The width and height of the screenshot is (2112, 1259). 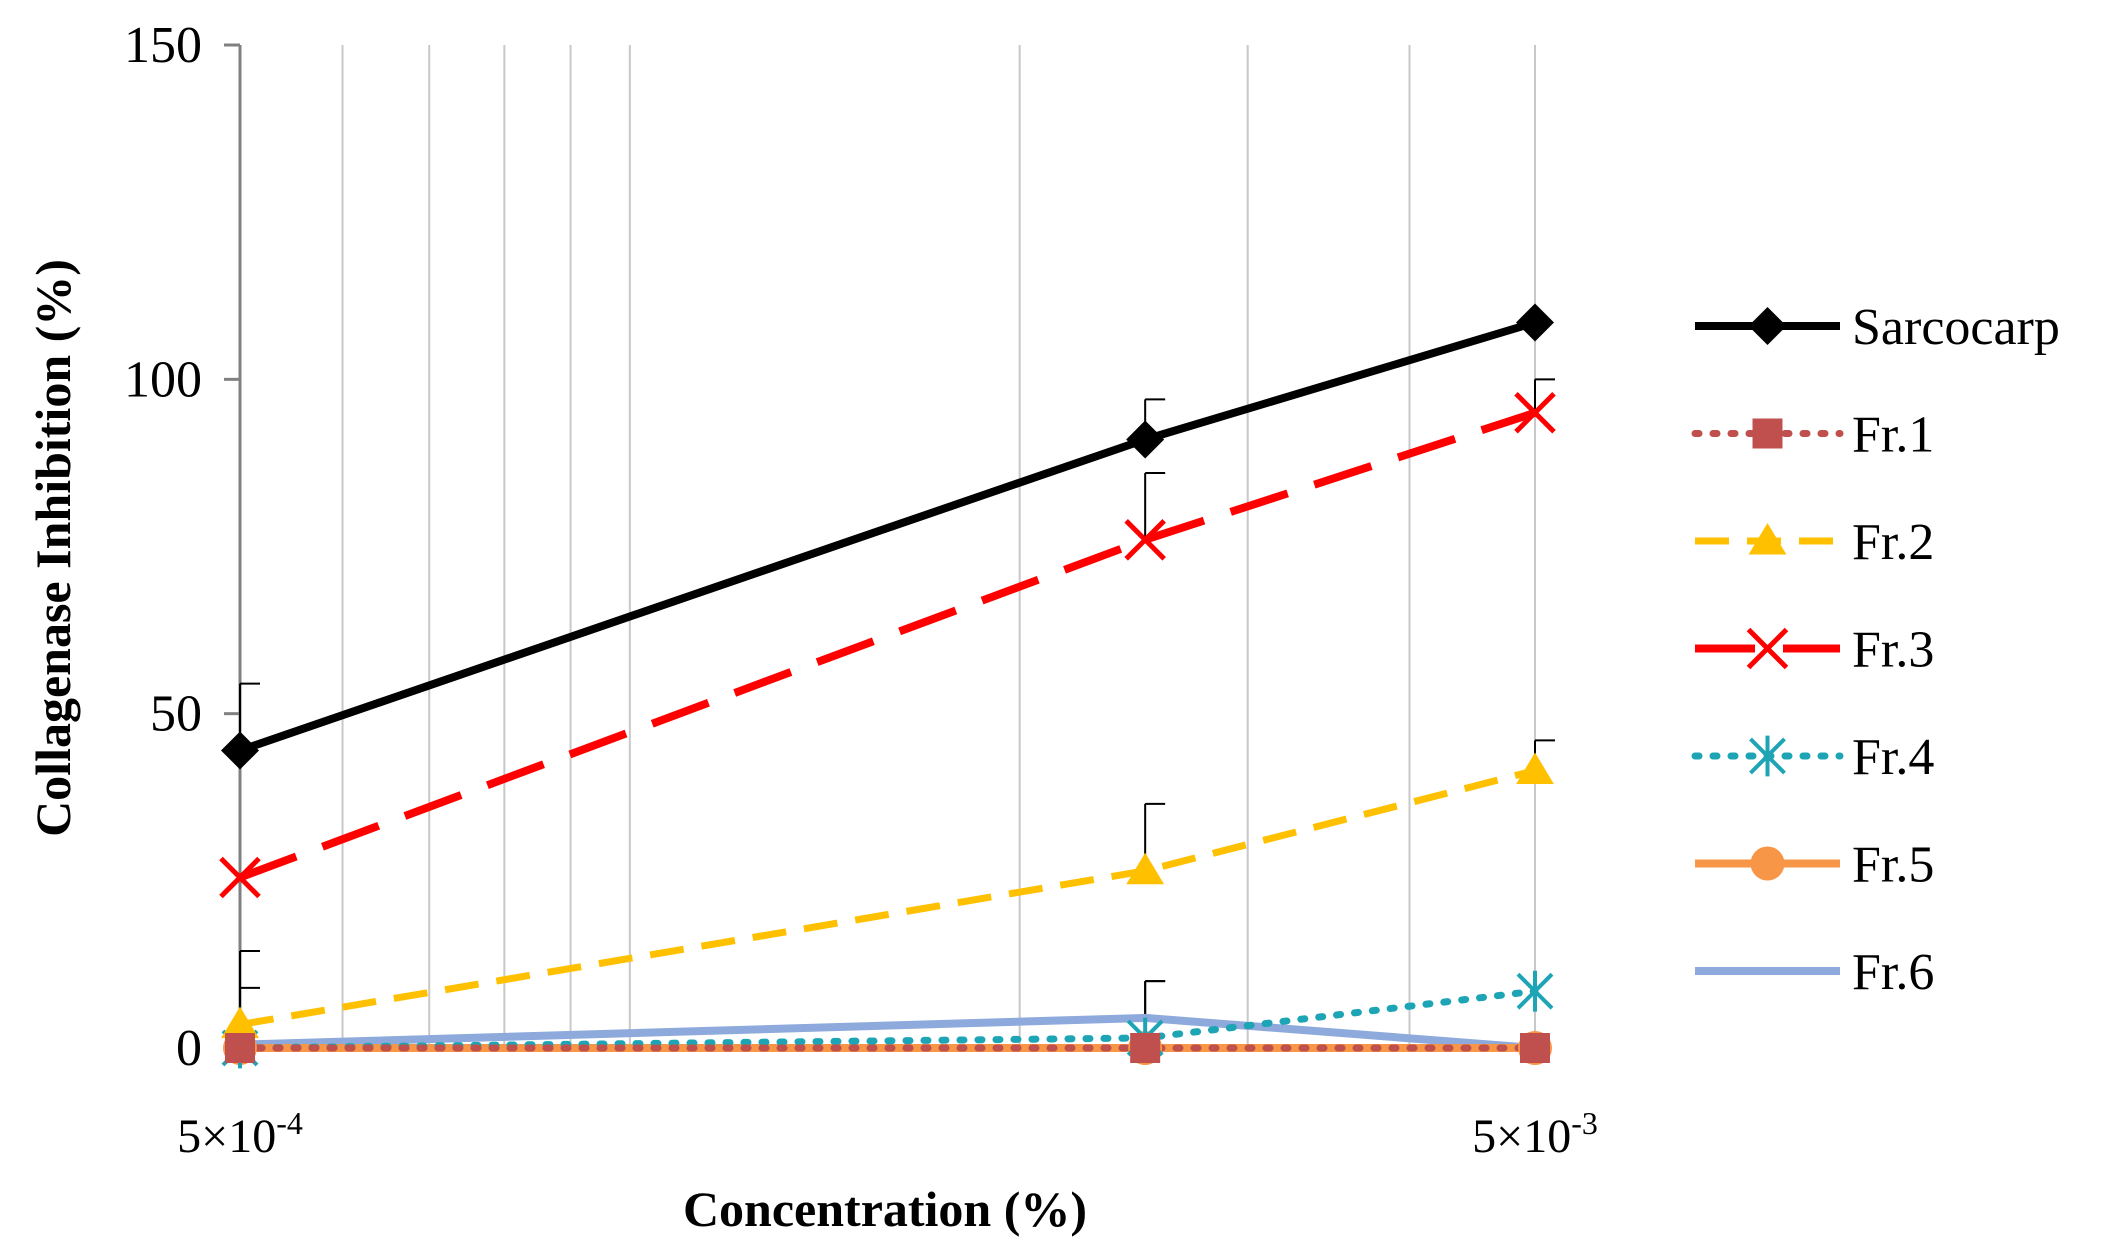 I want to click on x-axis-ticks: 5×10⁻⁴ 5×10⁻³, so click(x=887, y=1134).